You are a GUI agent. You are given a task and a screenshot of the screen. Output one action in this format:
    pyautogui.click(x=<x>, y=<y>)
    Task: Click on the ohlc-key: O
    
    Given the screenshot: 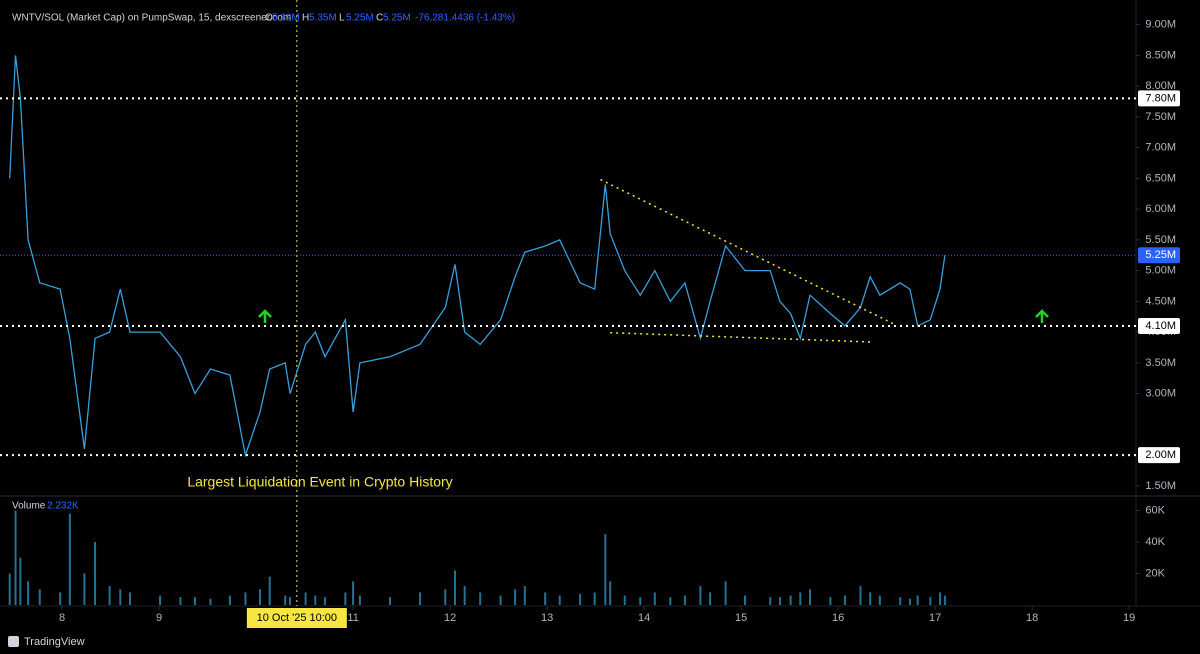 What is the action you would take?
    pyautogui.click(x=269, y=18)
    